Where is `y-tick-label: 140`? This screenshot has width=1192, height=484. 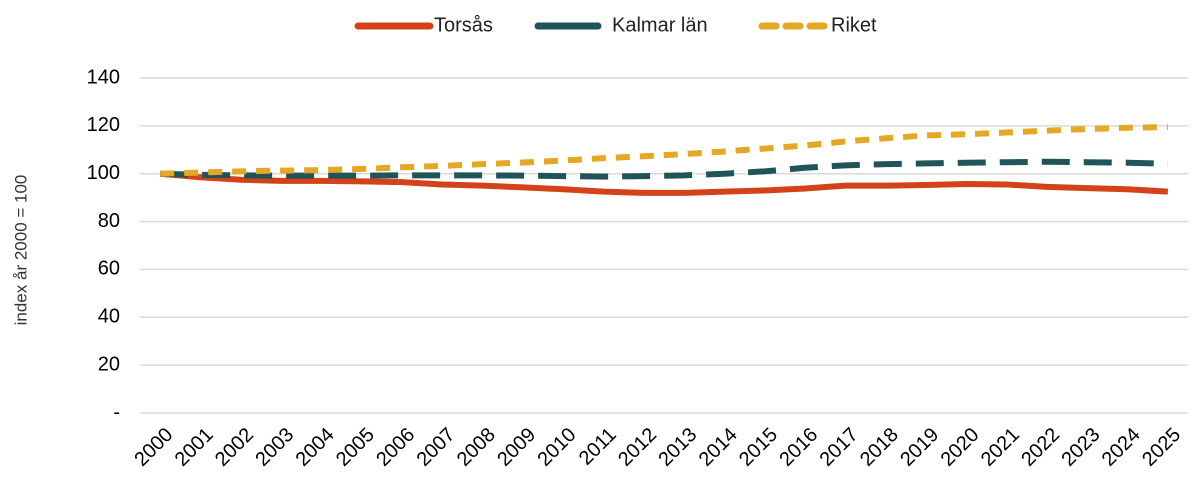 y-tick-label: 140 is located at coordinates (103, 77).